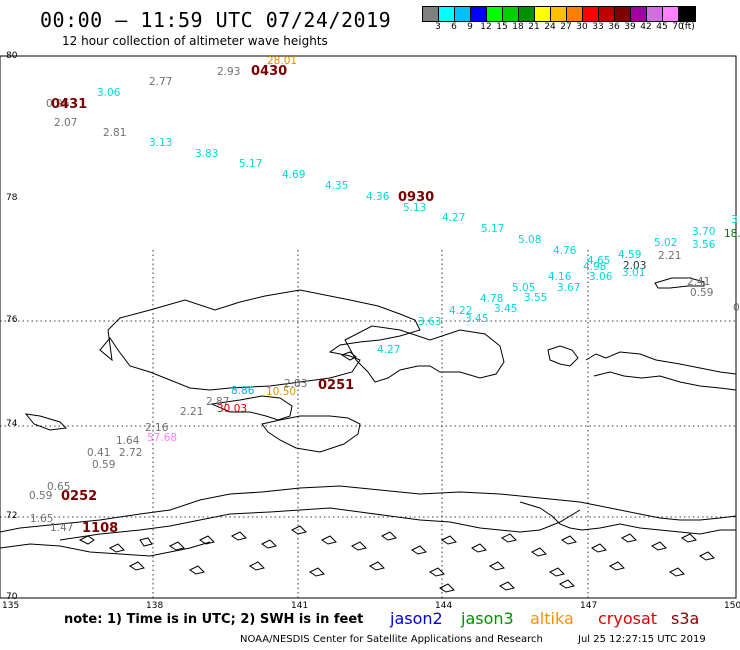 This screenshot has height=650, width=740. Describe the element at coordinates (598, 27) in the screenshot. I see `legend-label: 33` at that location.